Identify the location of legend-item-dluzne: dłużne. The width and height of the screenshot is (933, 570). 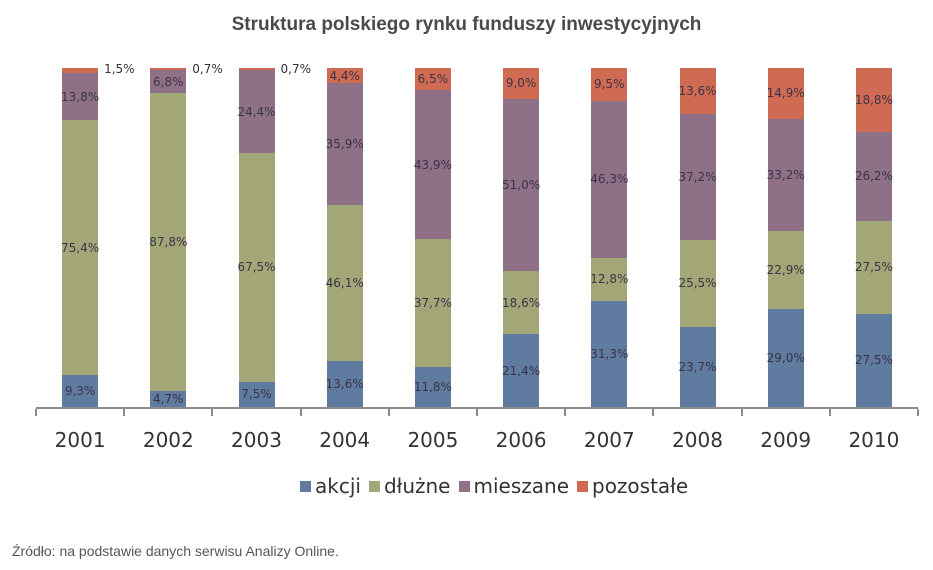
(409, 486).